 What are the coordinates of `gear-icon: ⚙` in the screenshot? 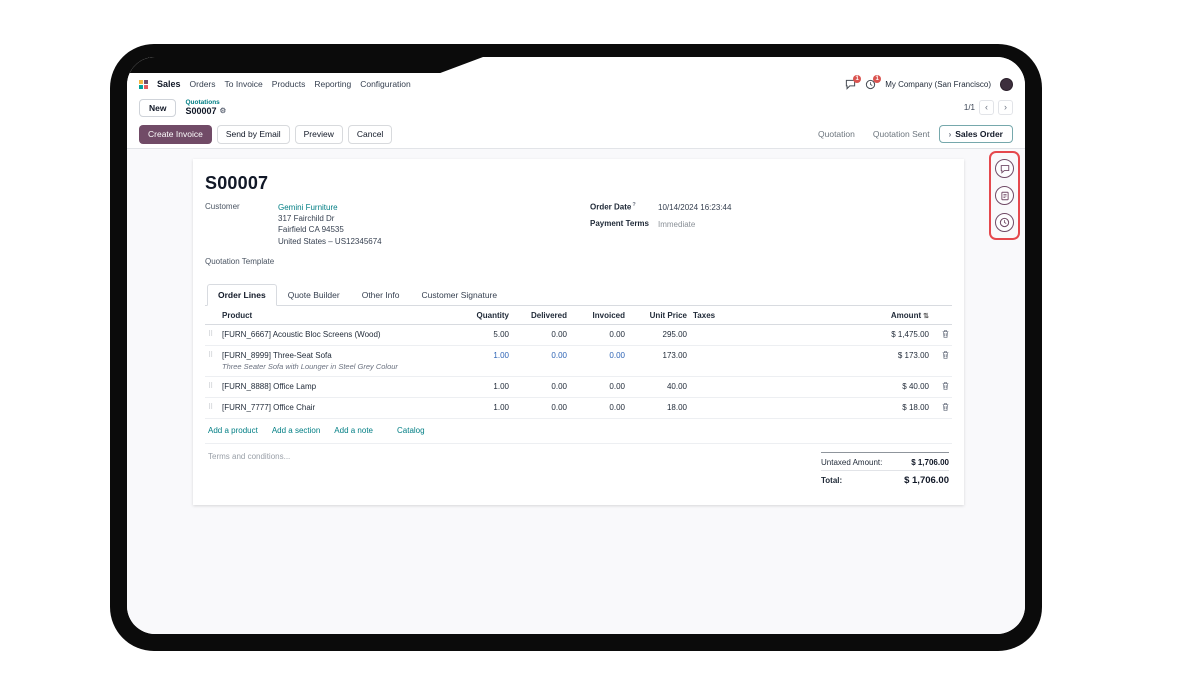 It's located at (223, 110).